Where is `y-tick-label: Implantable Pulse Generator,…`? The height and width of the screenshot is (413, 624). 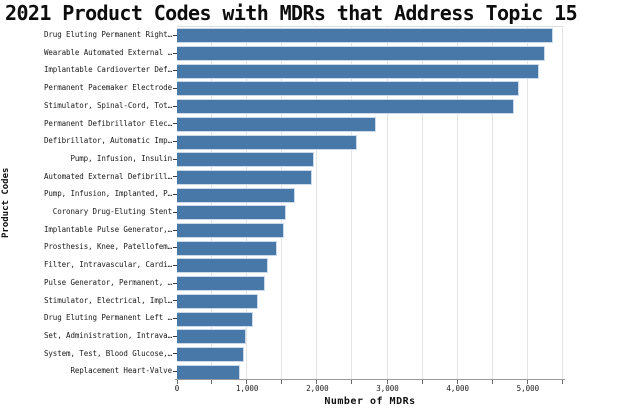 y-tick-label: Implantable Pulse Generator,… is located at coordinates (107, 229).